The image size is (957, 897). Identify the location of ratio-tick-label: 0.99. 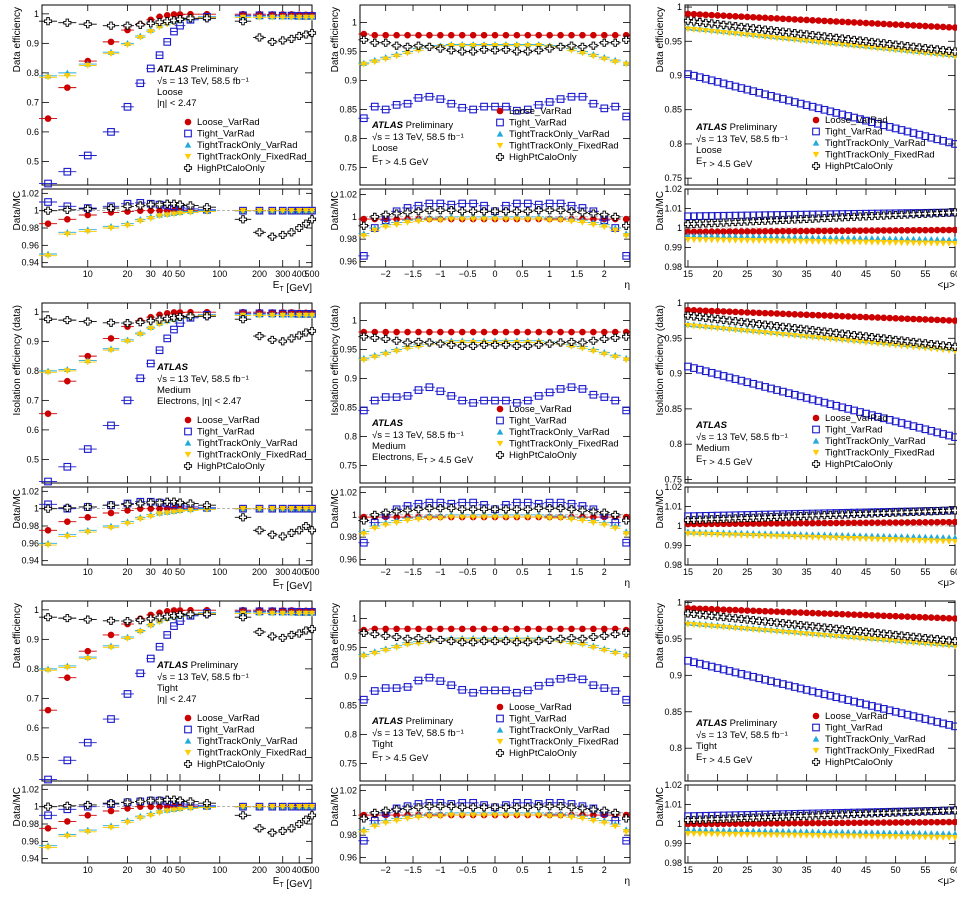
(673, 546).